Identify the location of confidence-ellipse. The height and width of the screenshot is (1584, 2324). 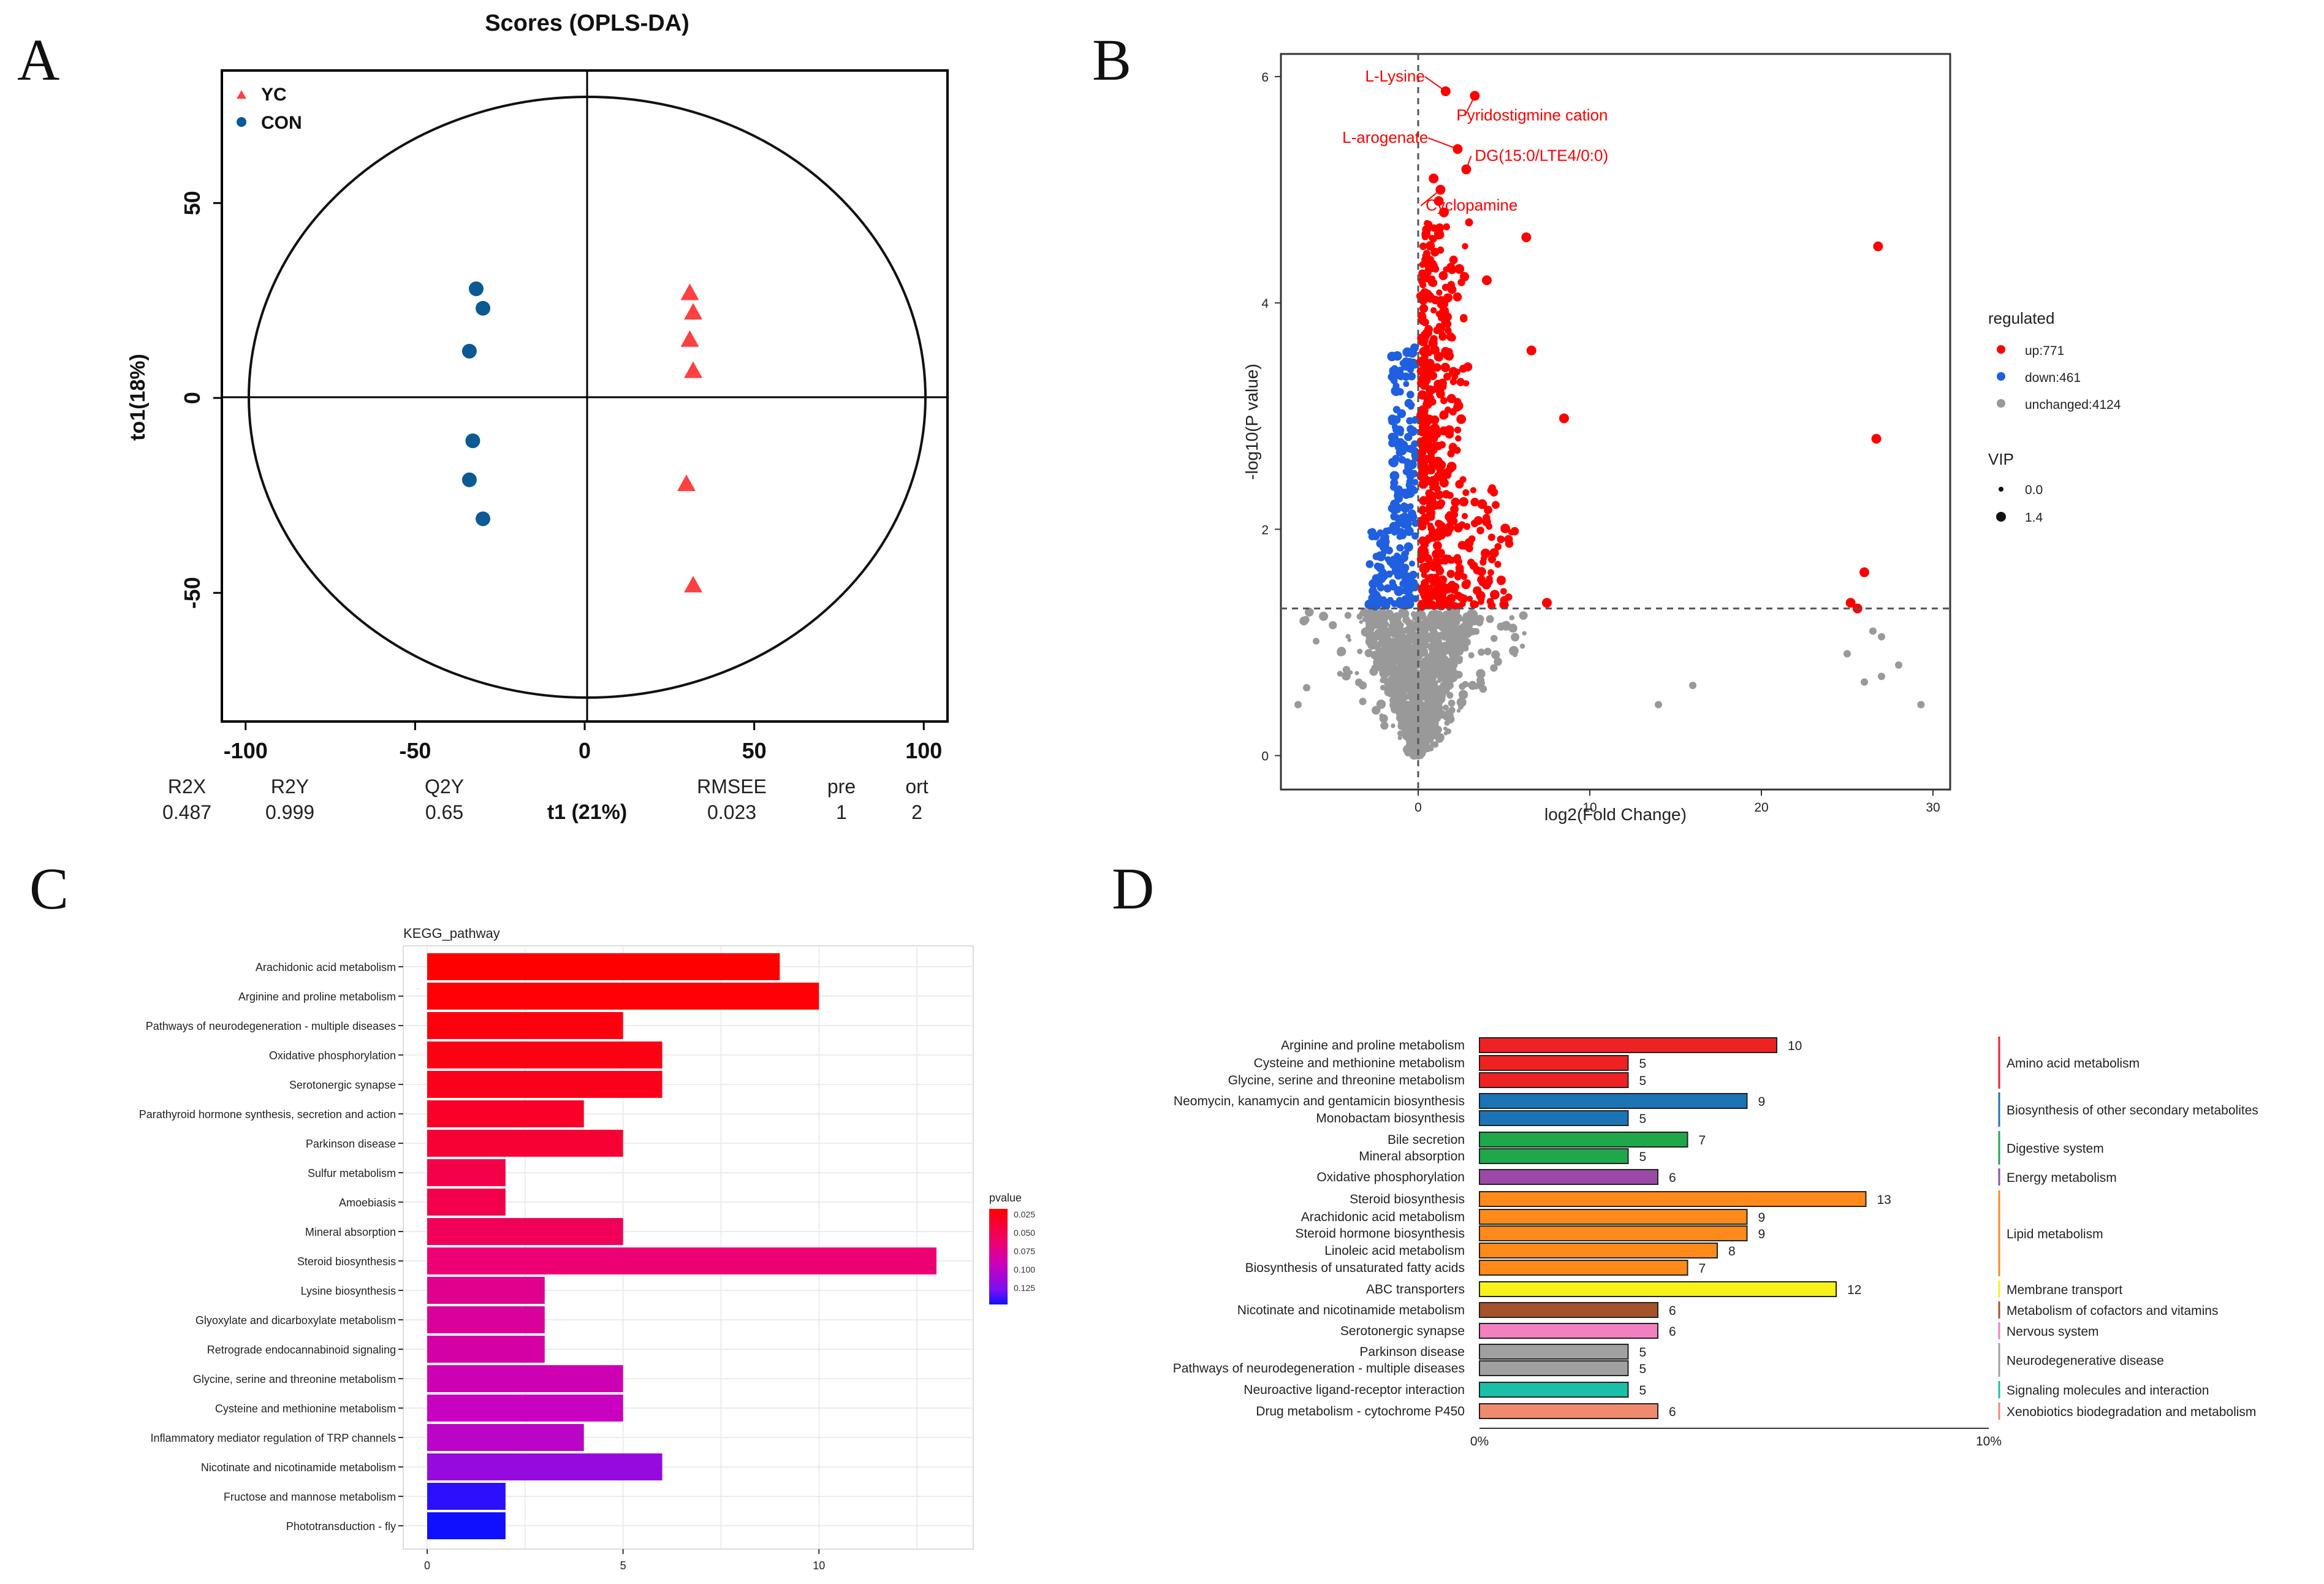
(587, 397).